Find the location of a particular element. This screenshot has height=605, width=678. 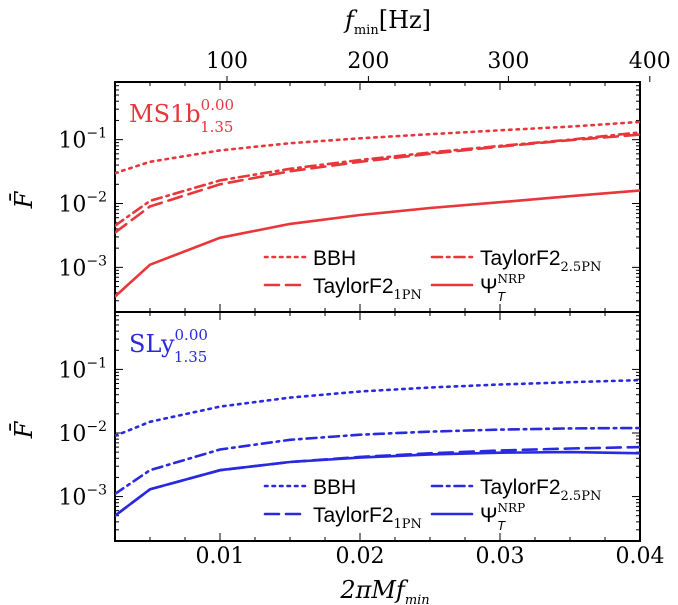

top-tick-label: 300 is located at coordinates (508, 61).